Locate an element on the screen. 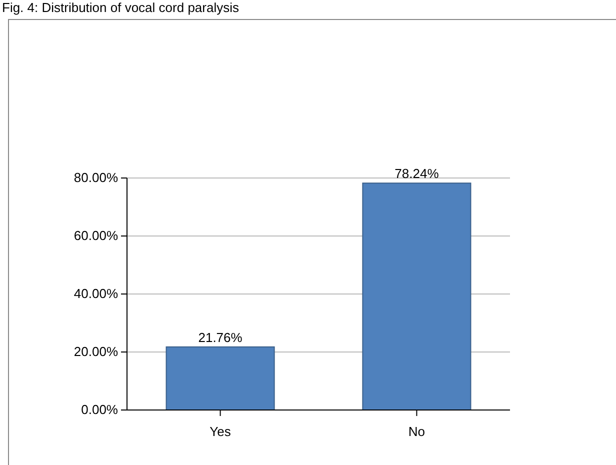  y-tick-label: 80.00% is located at coordinates (96, 178).